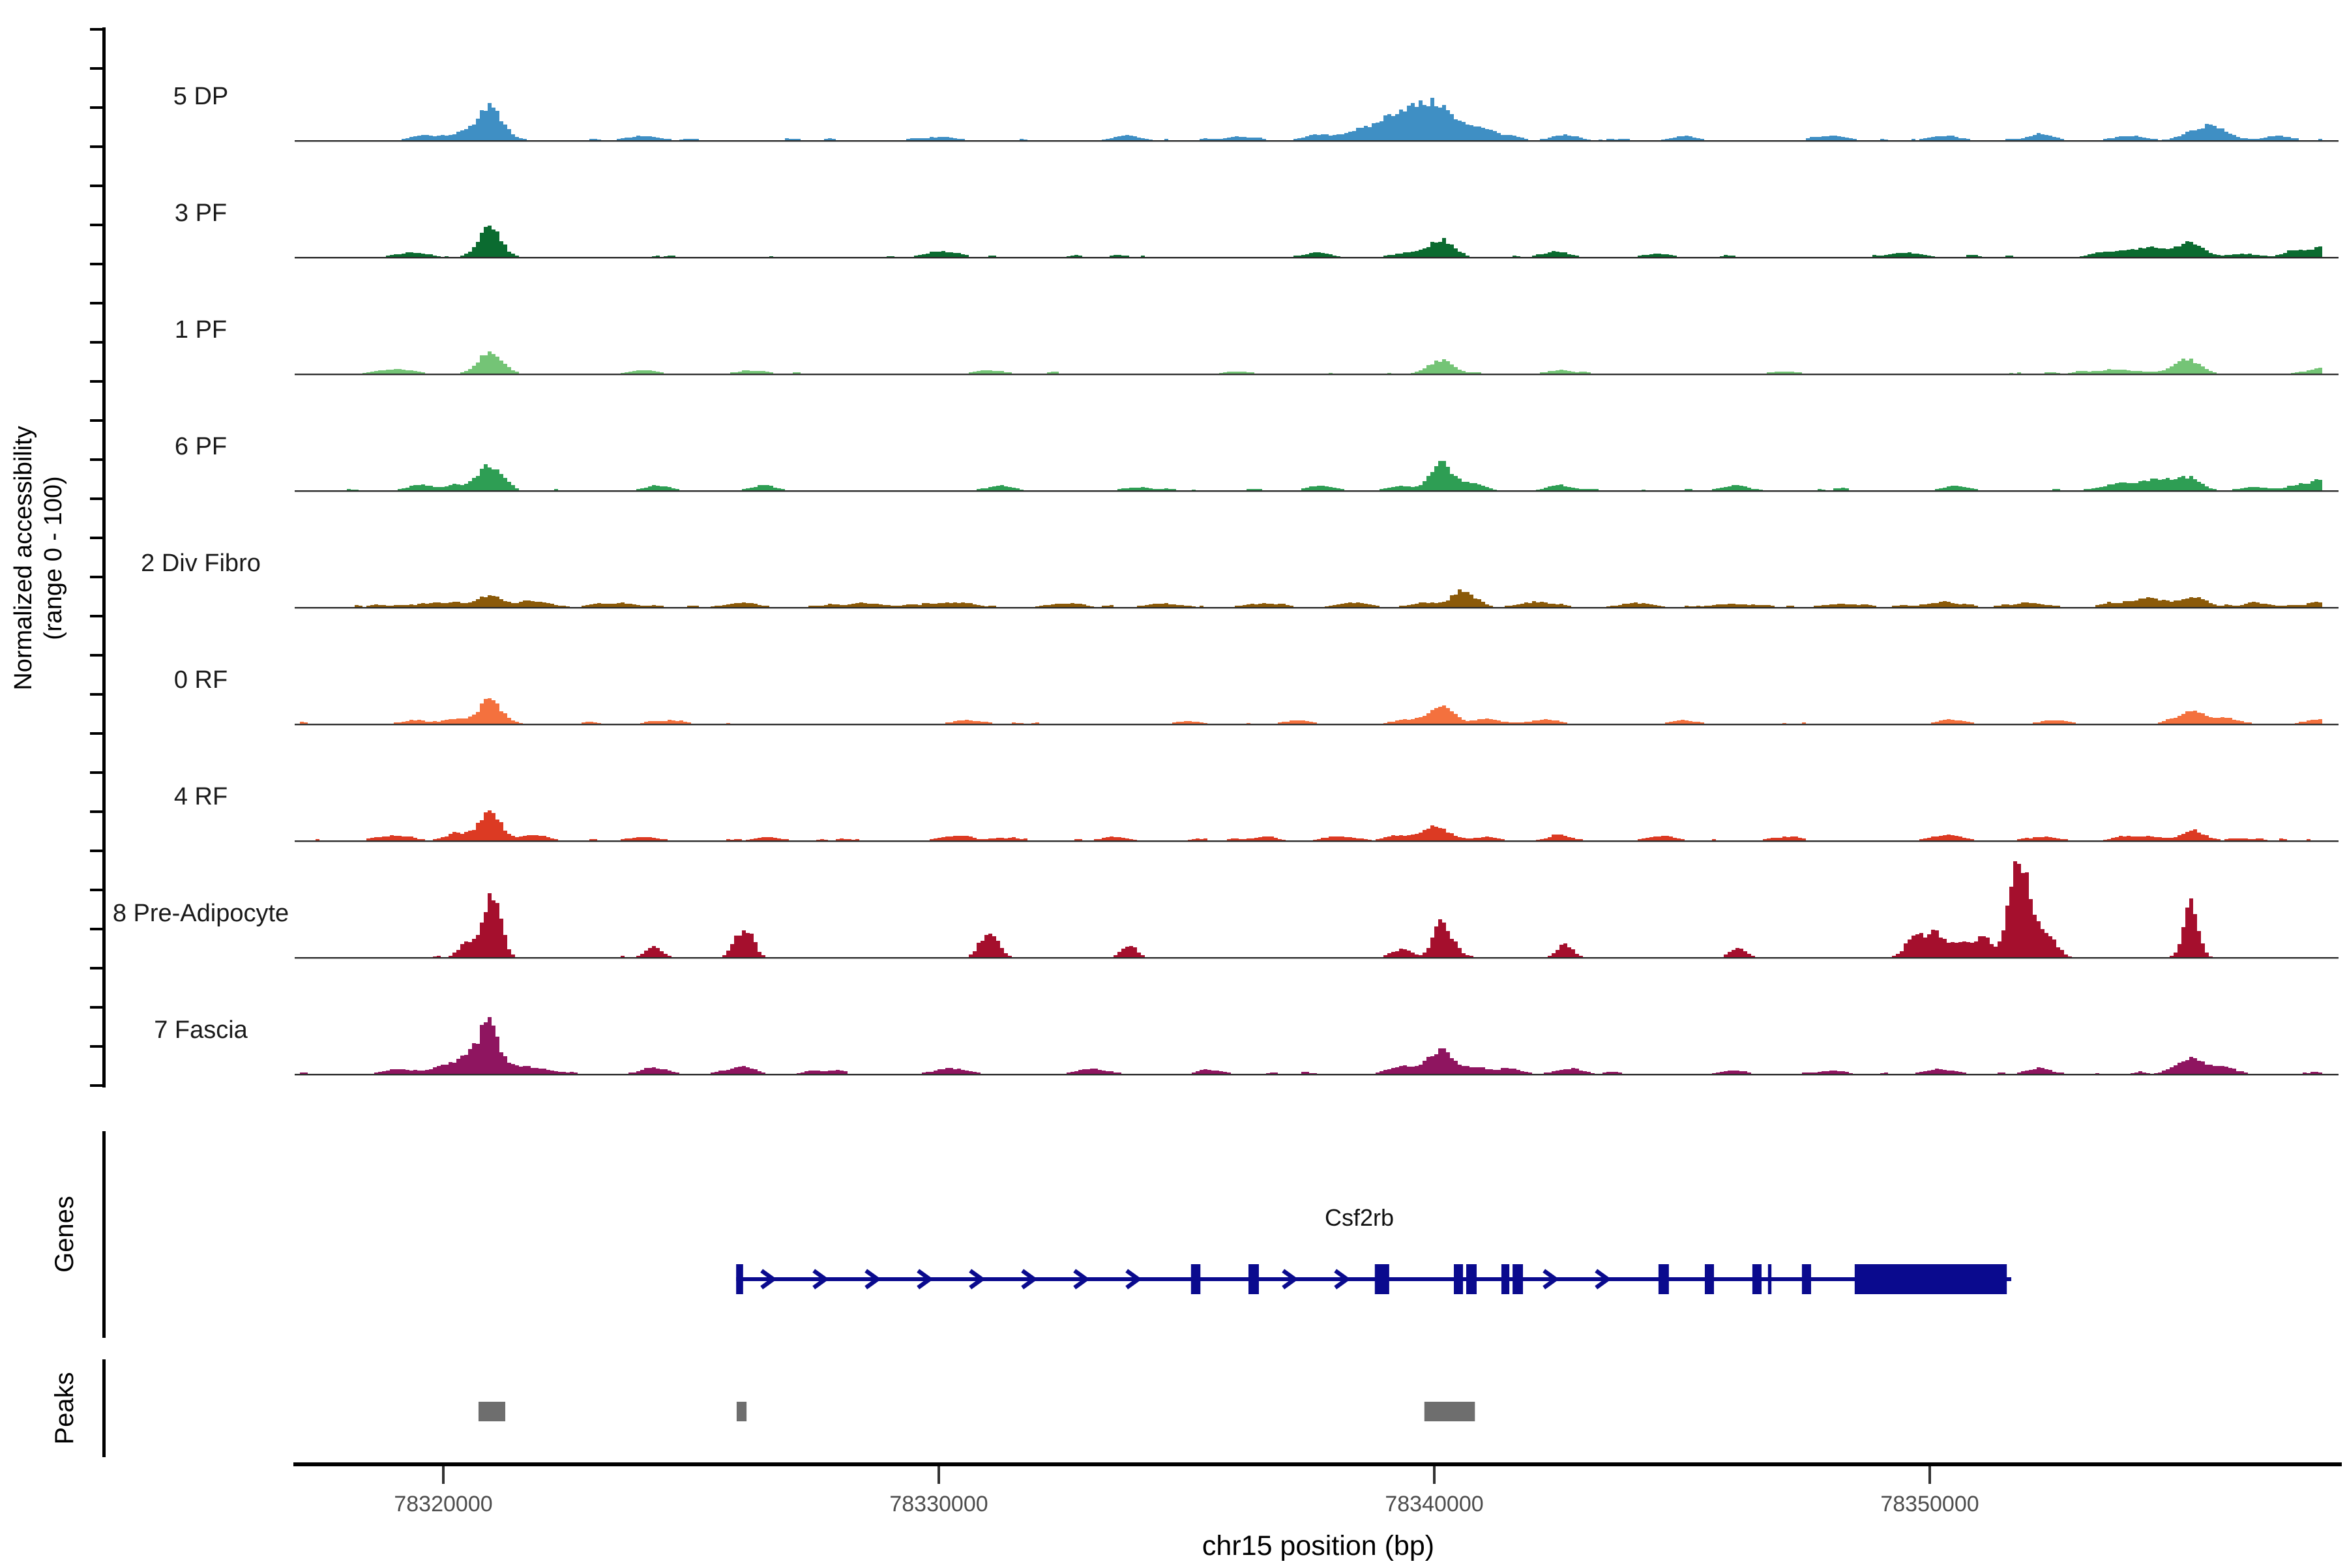 The image size is (2347, 1568). I want to click on x-tick-label: 78340000, so click(1434, 1504).